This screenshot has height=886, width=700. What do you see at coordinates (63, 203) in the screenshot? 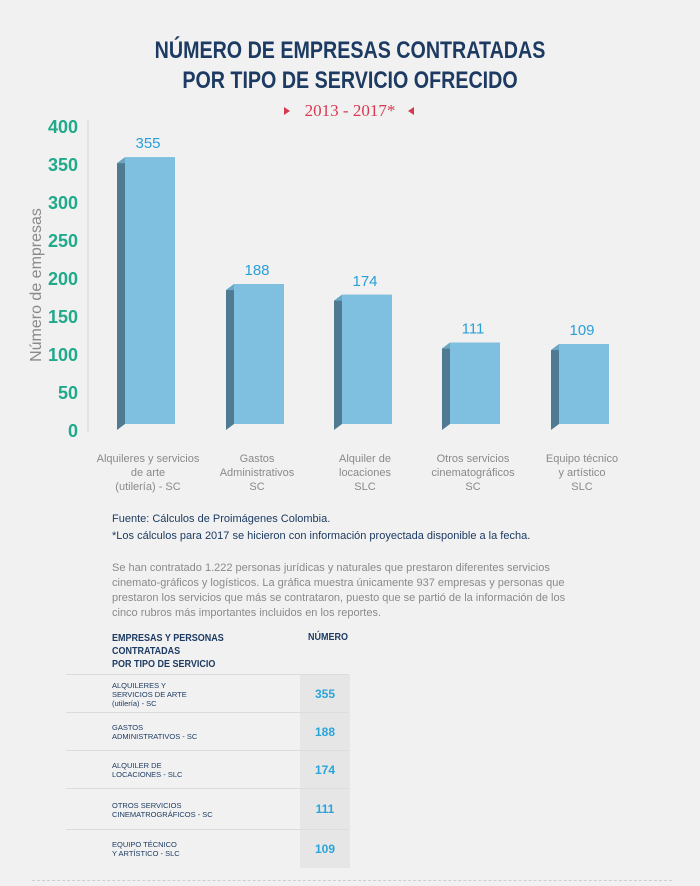
I see `y-tick-label: 300` at bounding box center [63, 203].